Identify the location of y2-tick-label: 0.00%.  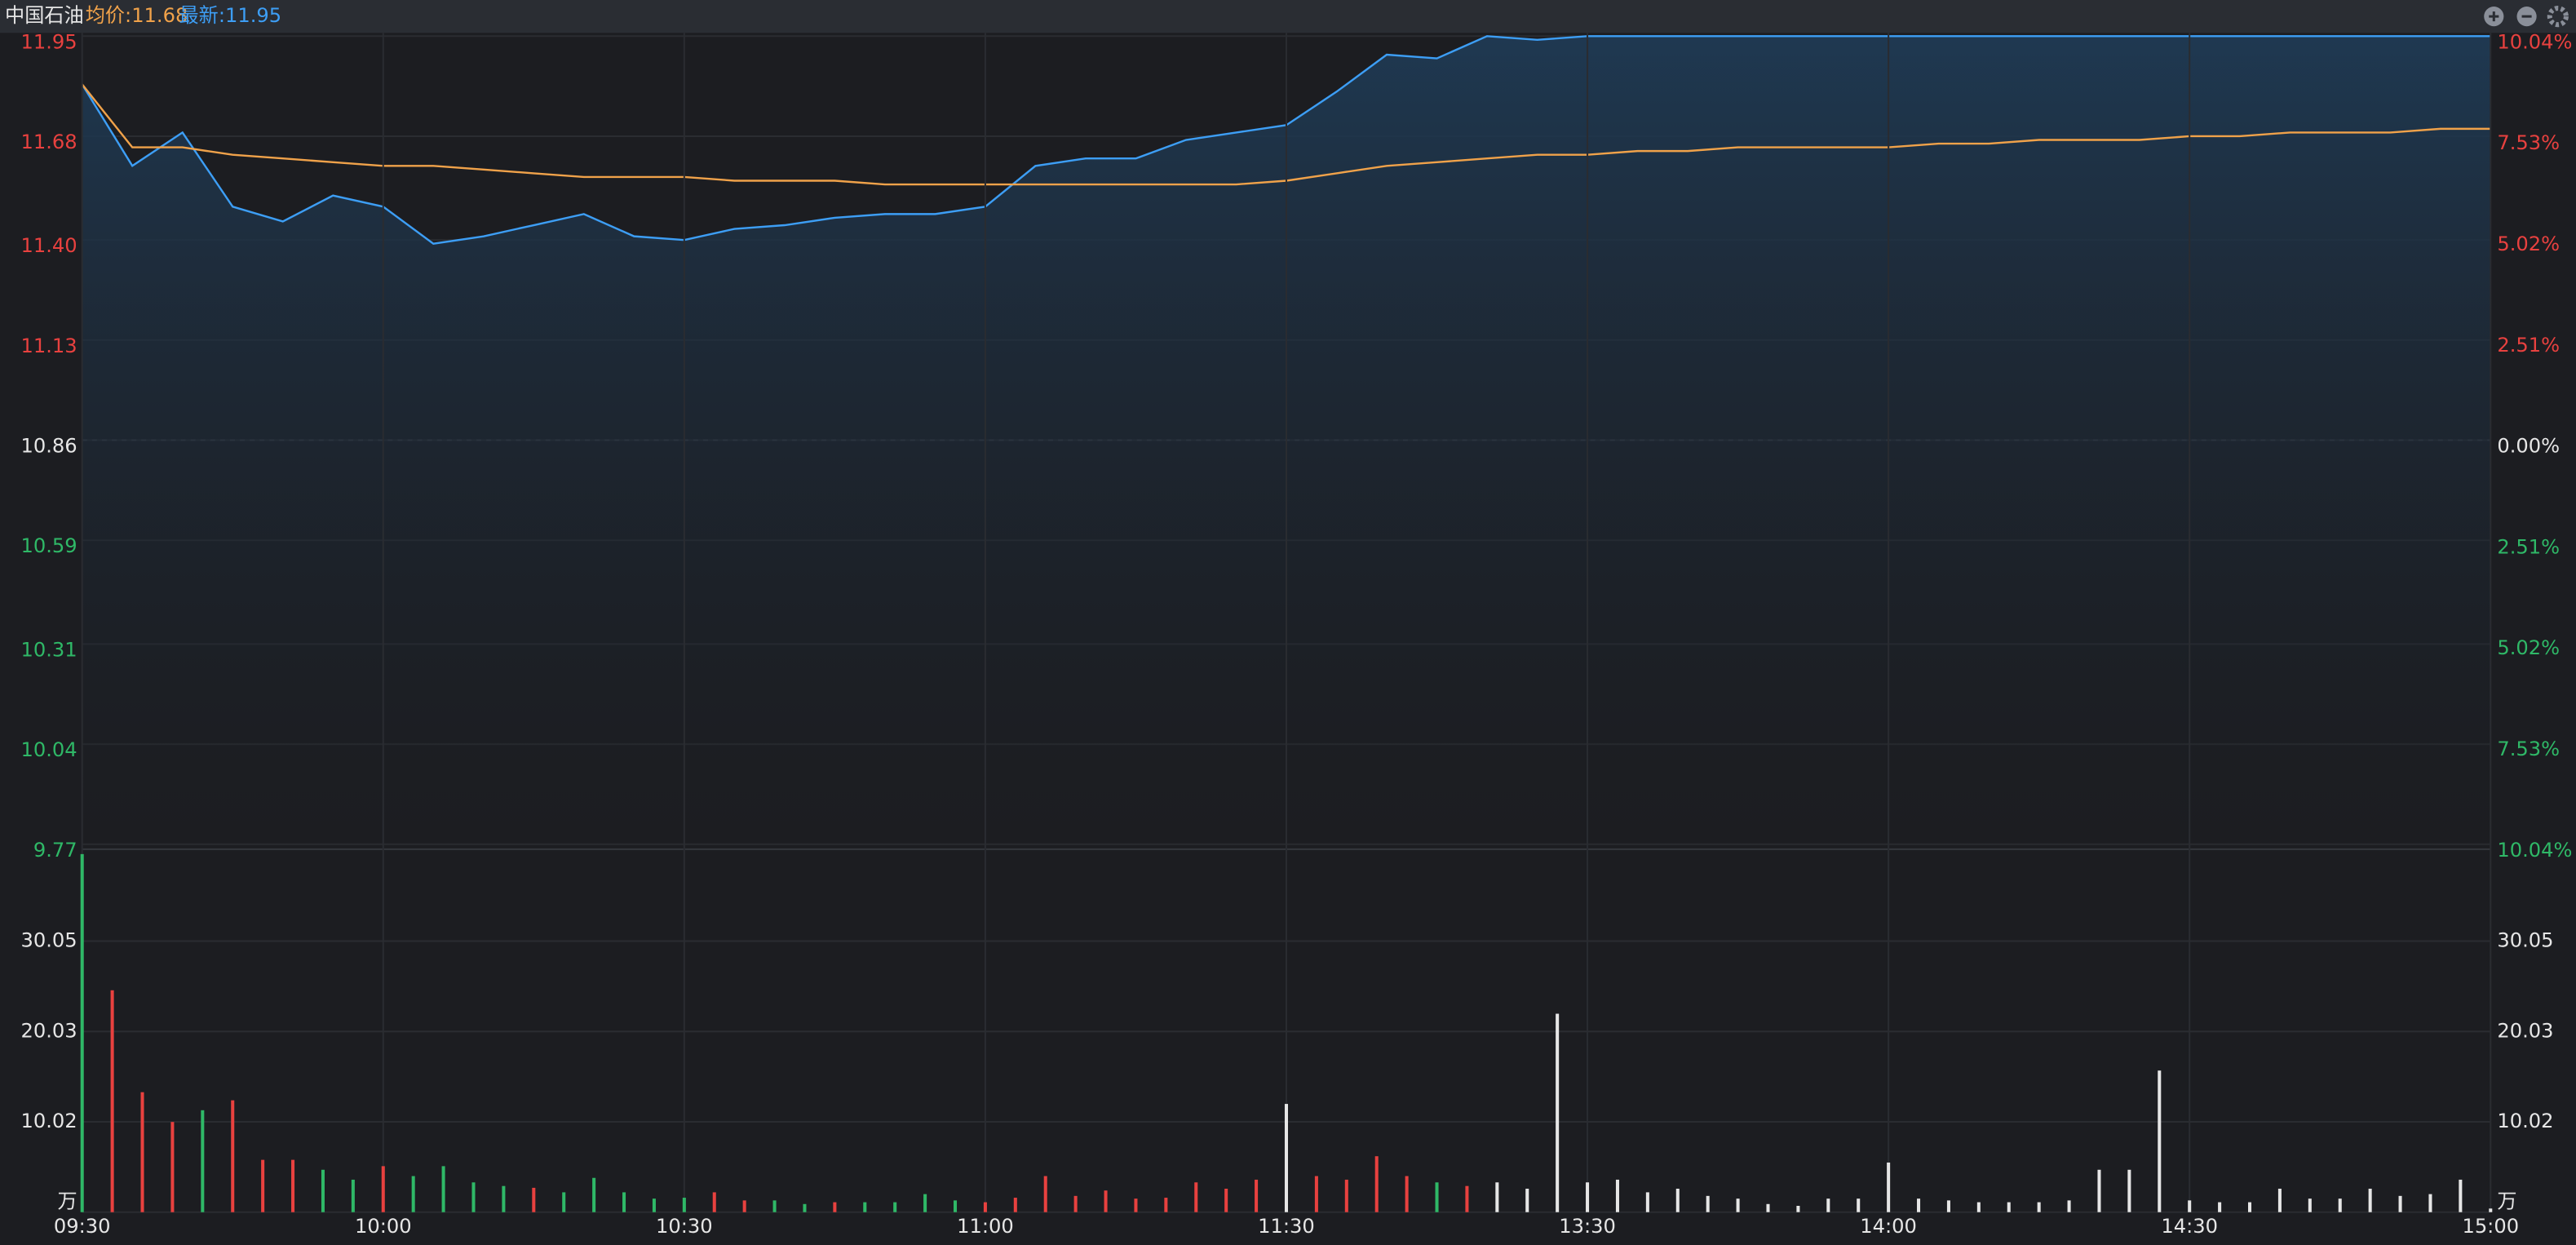
(2528, 446).